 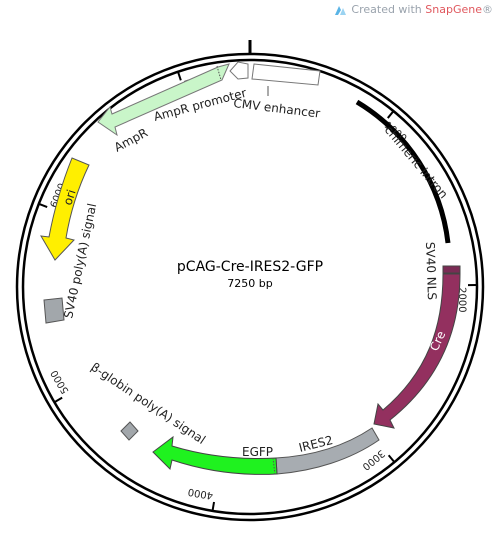 I want to click on feature-label-egfp: EGFP, so click(x=257, y=452).